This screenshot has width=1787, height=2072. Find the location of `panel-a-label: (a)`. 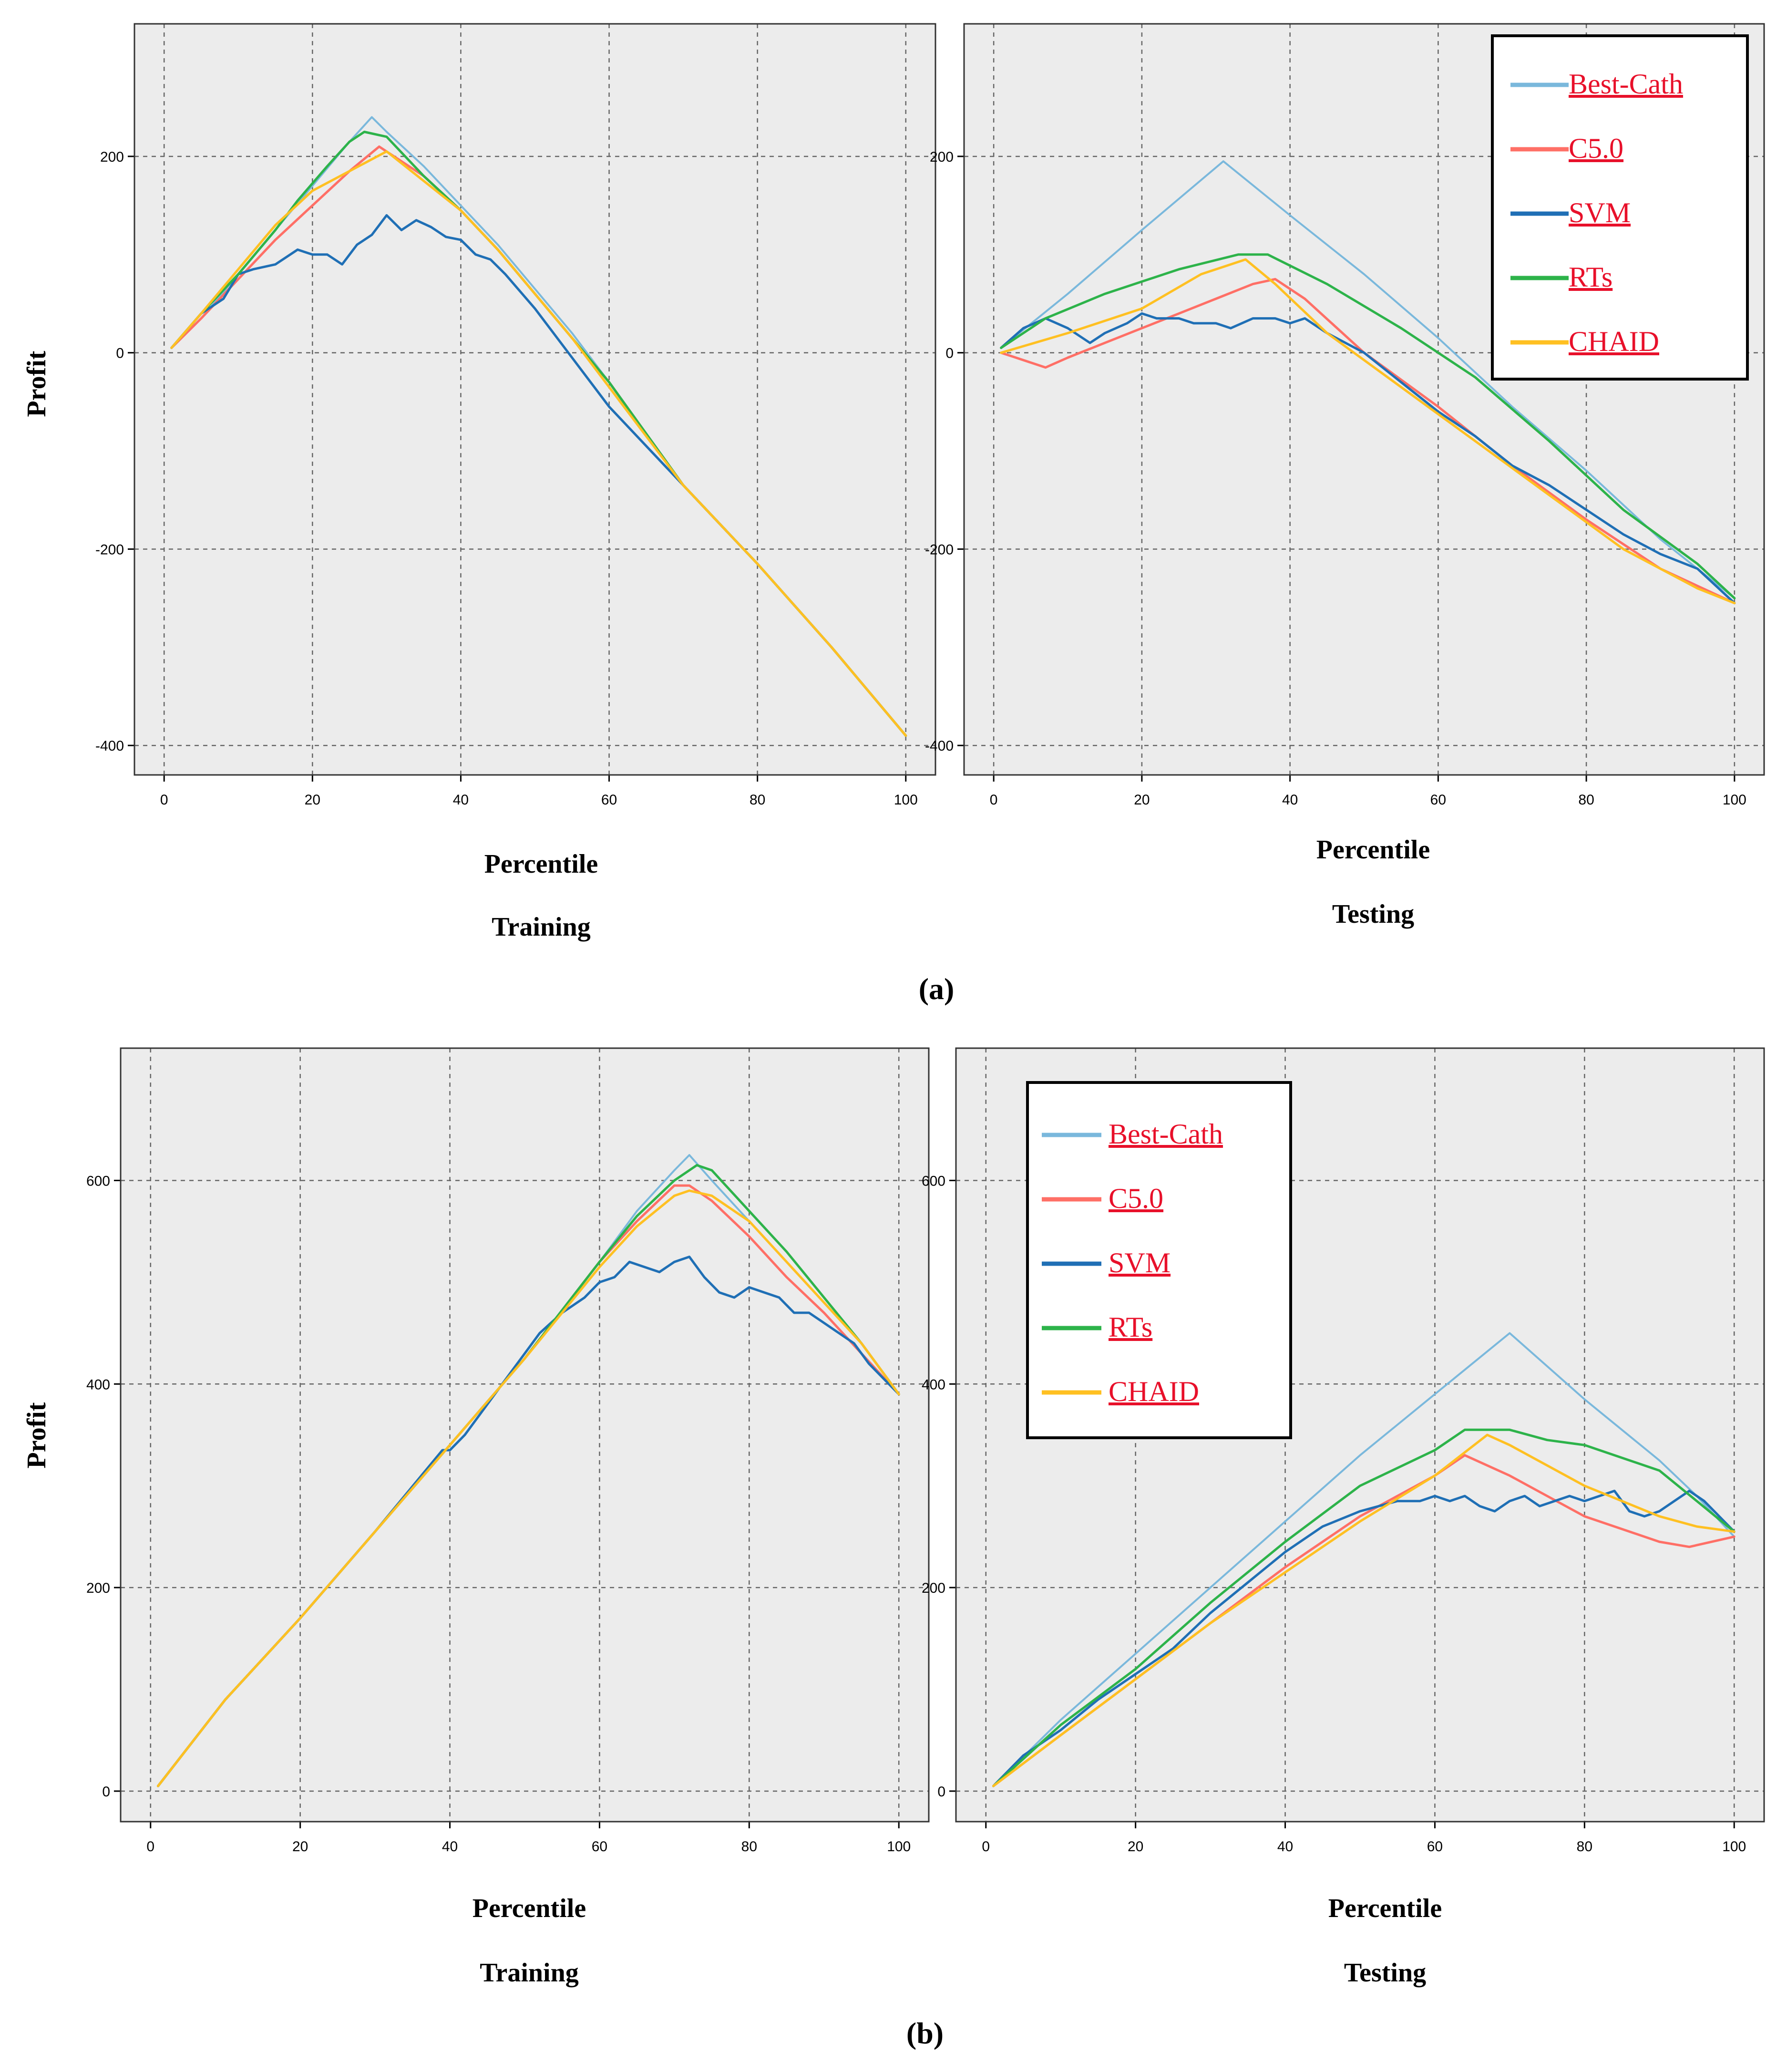

panel-a-label: (a) is located at coordinates (937, 989).